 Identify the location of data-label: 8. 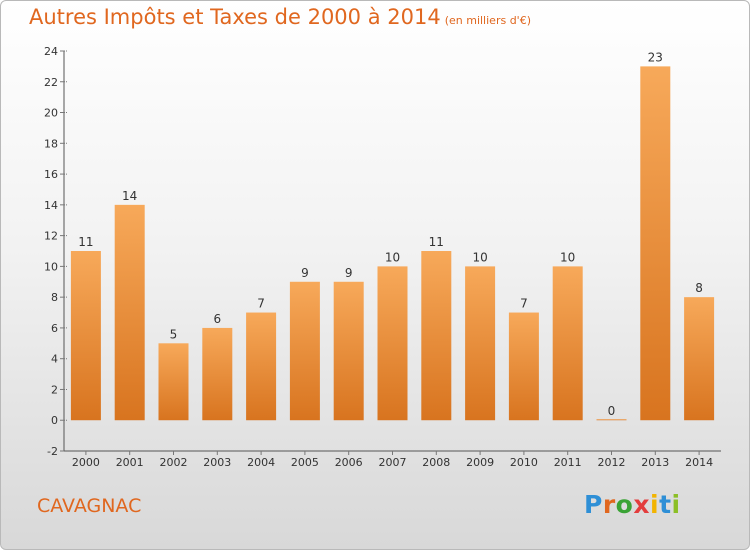
(699, 288).